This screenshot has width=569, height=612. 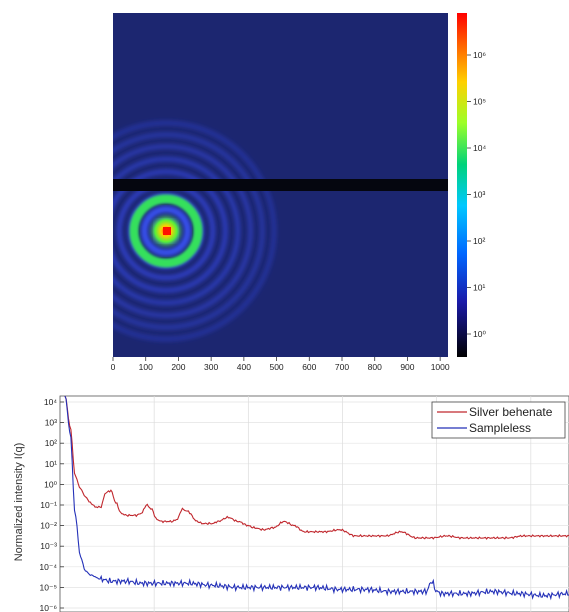 I want to click on y-tick-label: 10⁻⁶, so click(x=48, y=607).